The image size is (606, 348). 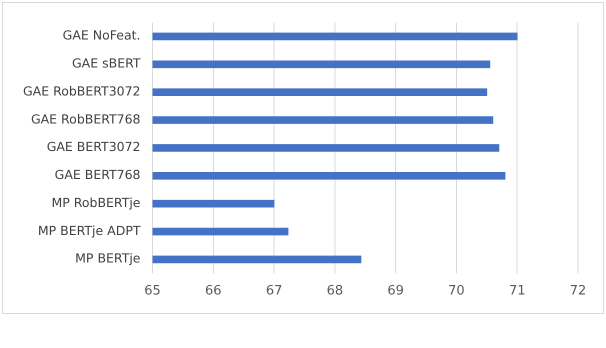 I want to click on x-tick-label: 72, so click(x=578, y=291).